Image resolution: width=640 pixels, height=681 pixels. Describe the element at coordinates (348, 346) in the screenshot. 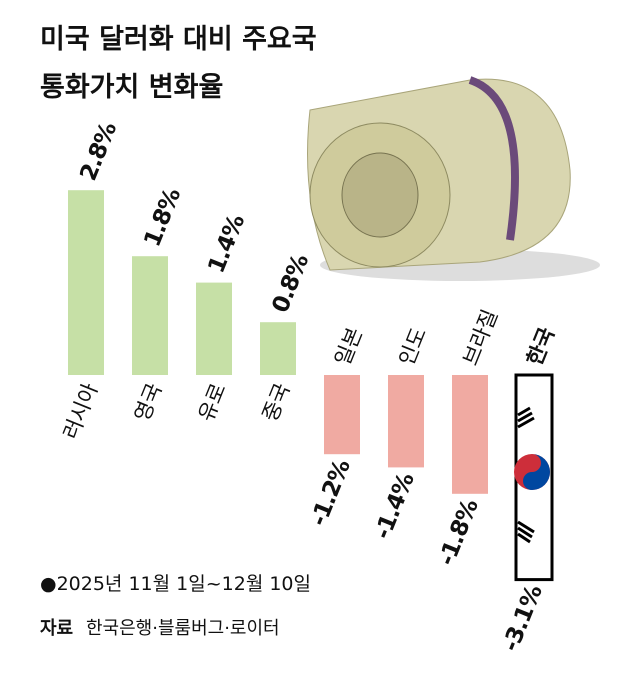

I see `category-label: 일본` at that location.